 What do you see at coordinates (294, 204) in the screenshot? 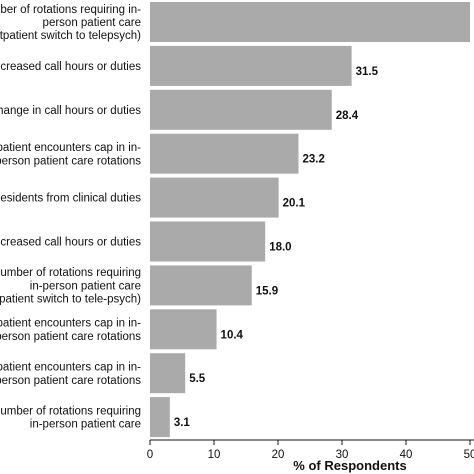
I see `value-label-5: 20.1` at bounding box center [294, 204].